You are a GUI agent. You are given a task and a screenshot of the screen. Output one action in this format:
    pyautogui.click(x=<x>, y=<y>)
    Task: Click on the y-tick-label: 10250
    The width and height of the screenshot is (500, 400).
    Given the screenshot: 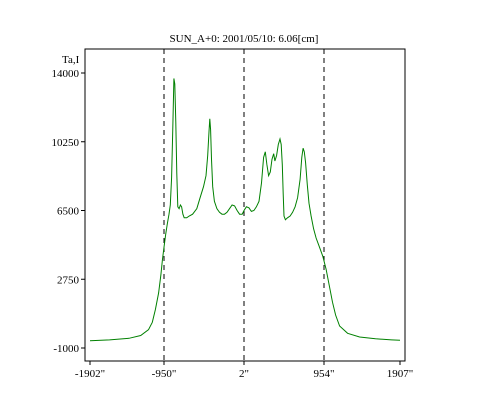 What is the action you would take?
    pyautogui.click(x=66, y=143)
    